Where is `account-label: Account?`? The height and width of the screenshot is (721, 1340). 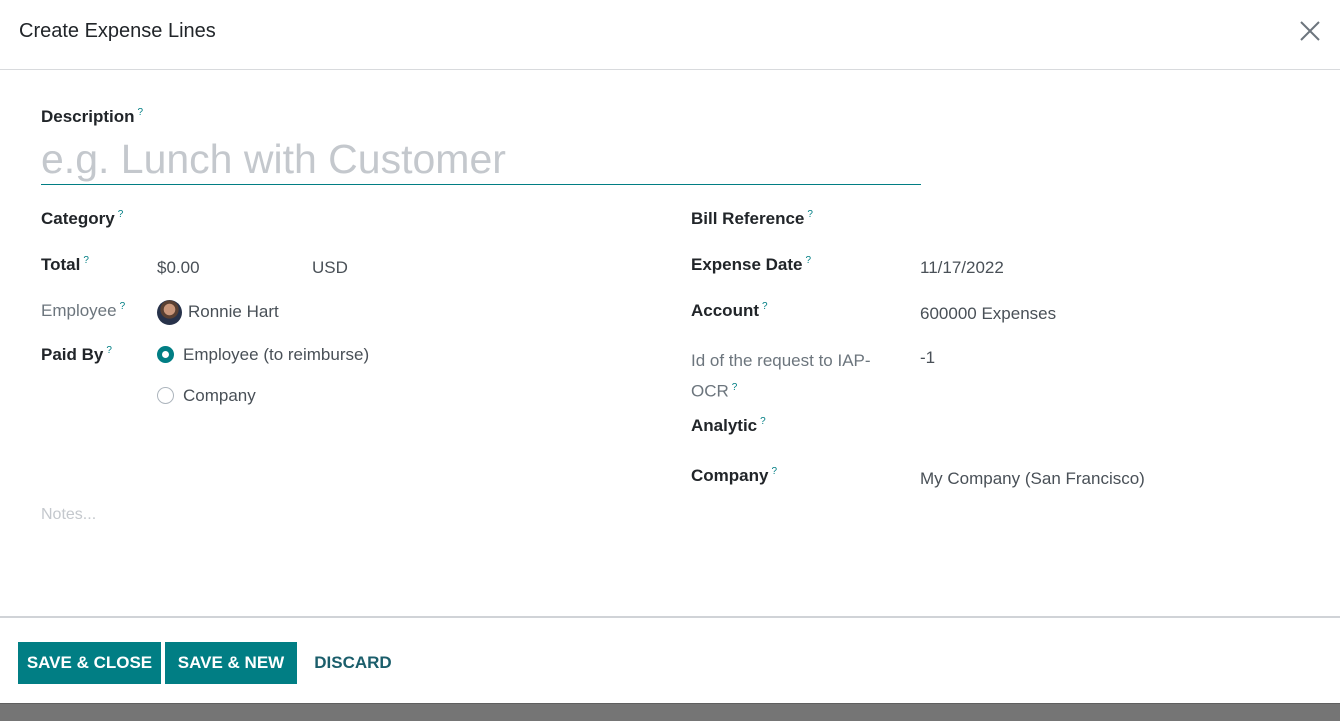 account-label: Account? is located at coordinates (729, 311).